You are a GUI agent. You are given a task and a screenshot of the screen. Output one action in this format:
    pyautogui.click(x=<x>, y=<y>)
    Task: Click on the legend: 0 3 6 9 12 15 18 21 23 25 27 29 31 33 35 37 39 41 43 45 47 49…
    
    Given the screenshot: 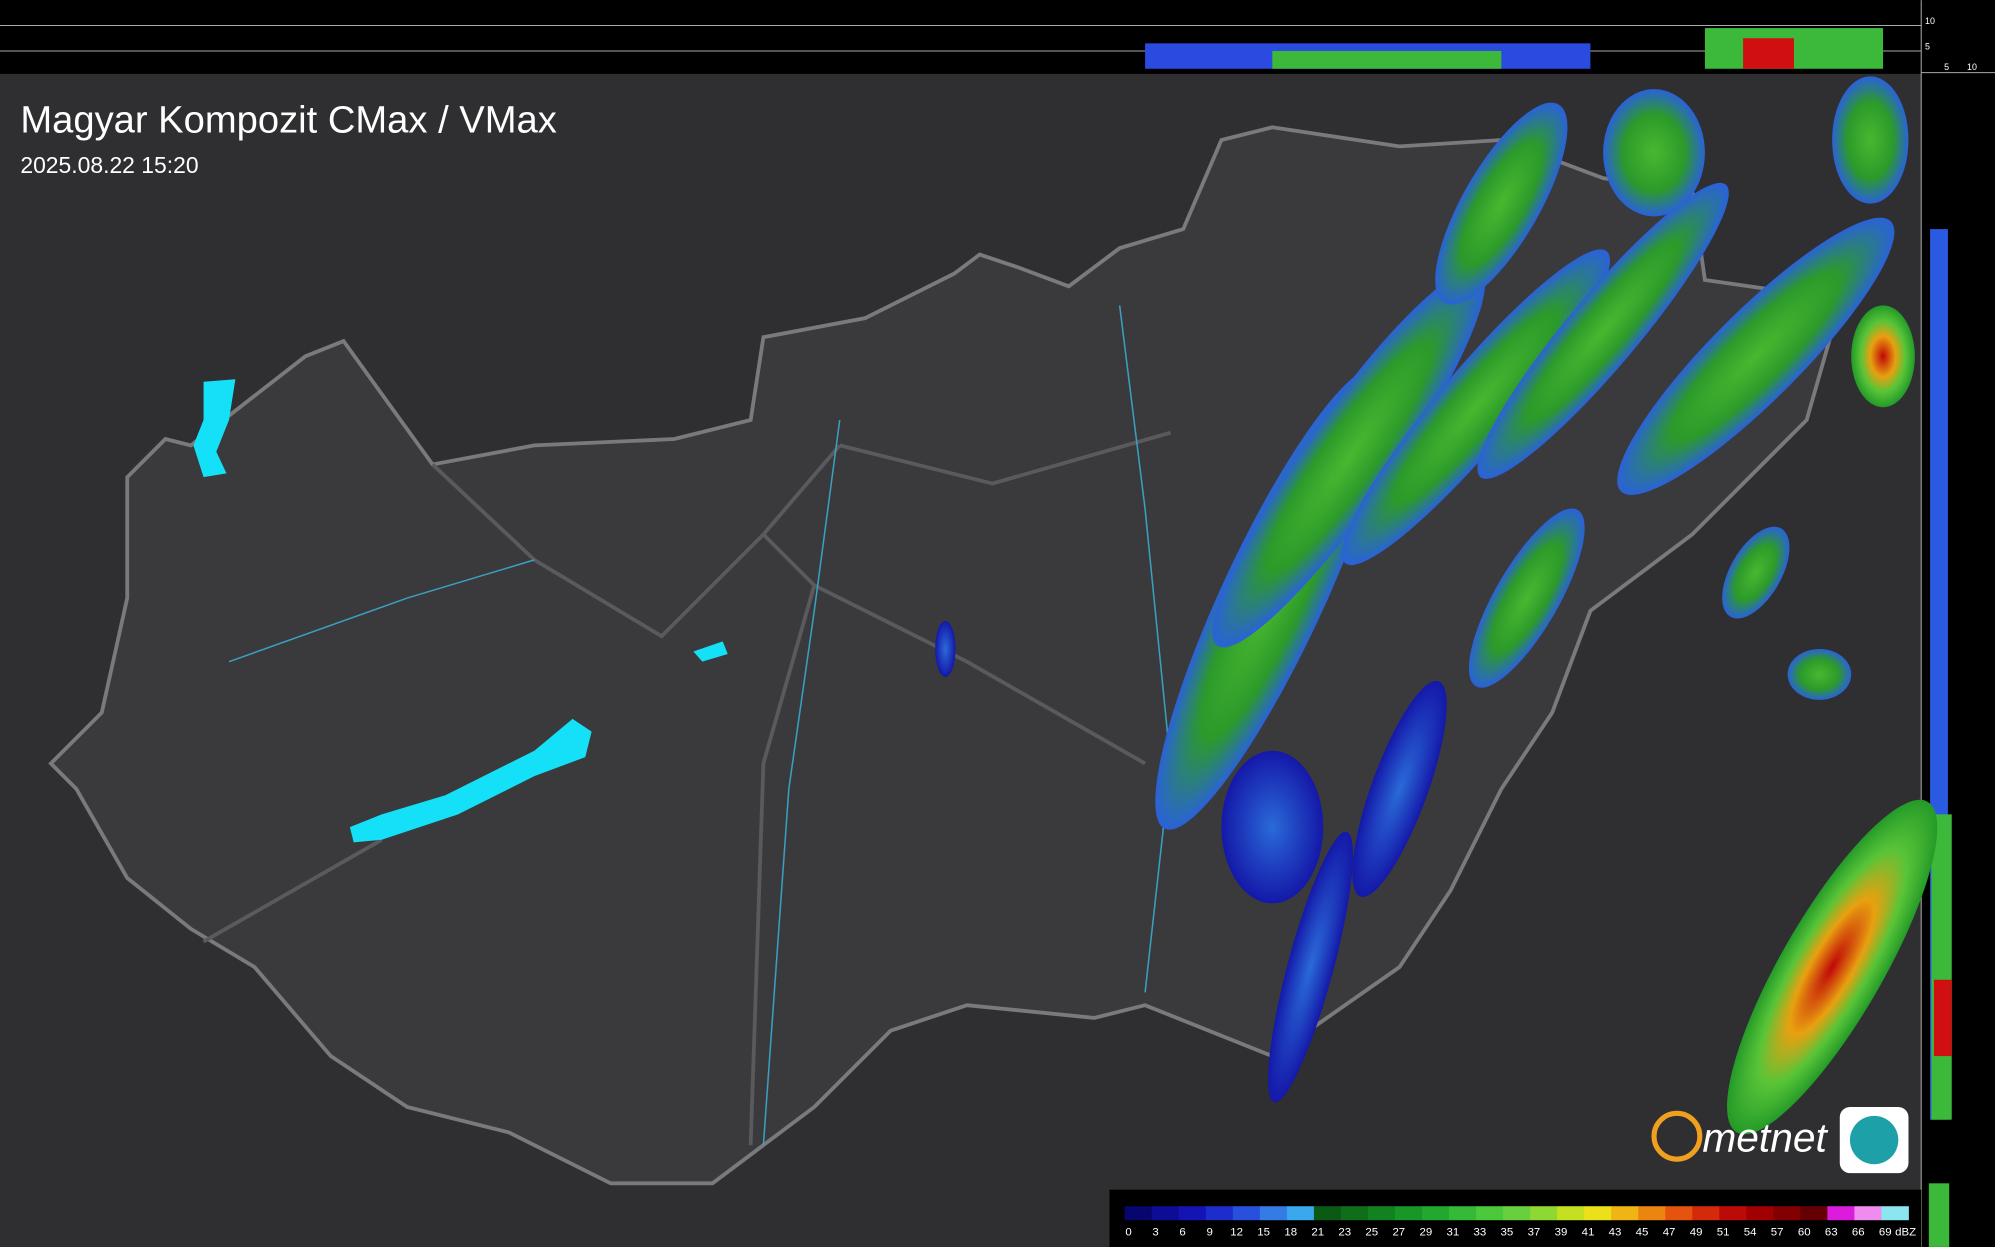 What is the action you would take?
    pyautogui.click(x=1520, y=1222)
    